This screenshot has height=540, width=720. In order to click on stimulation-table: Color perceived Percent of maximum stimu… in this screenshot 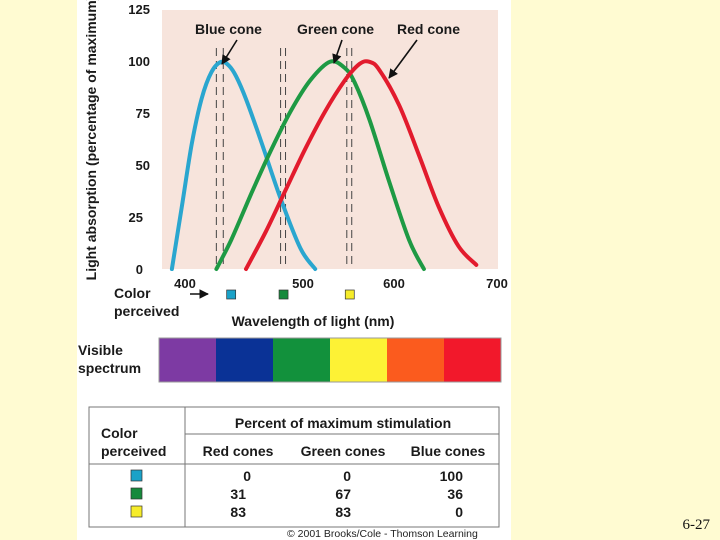, I will do `click(294, 467)`.